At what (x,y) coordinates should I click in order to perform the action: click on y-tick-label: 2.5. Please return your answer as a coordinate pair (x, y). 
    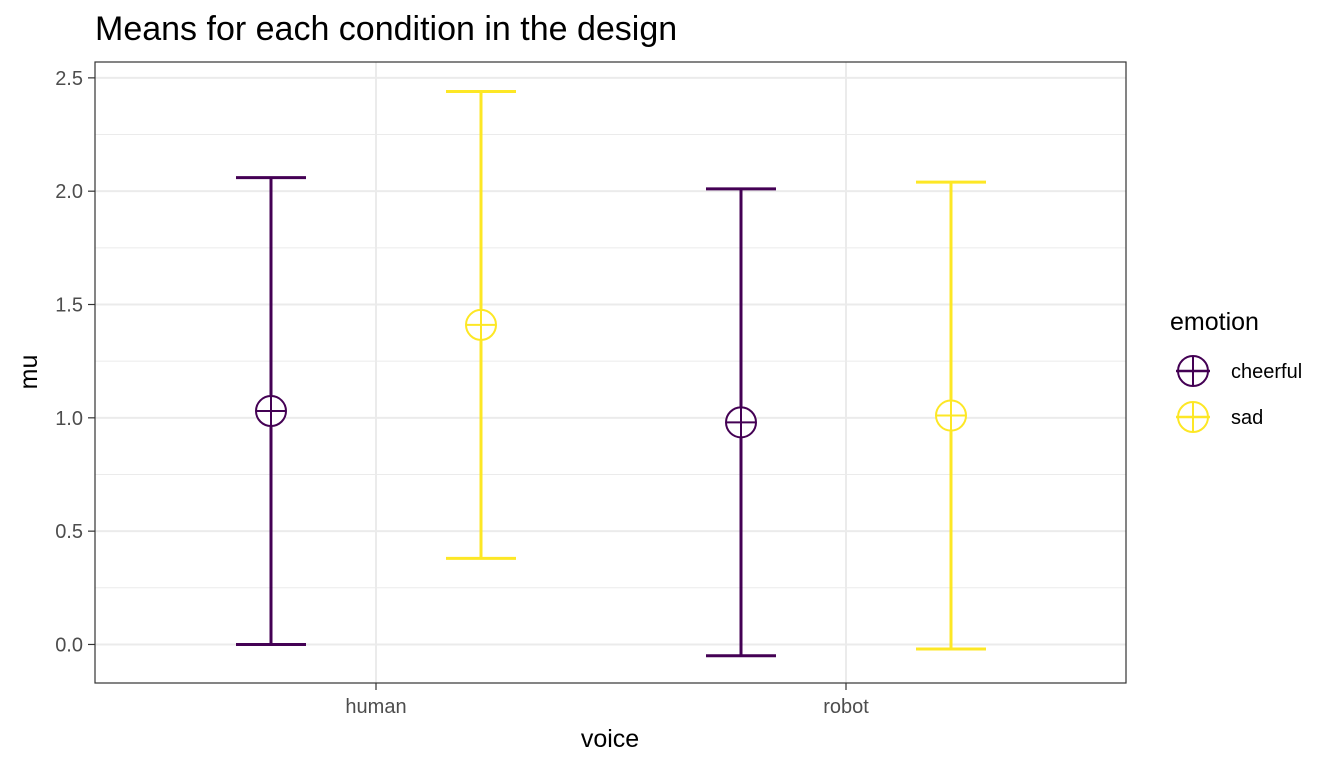
    Looking at the image, I should click on (69, 79).